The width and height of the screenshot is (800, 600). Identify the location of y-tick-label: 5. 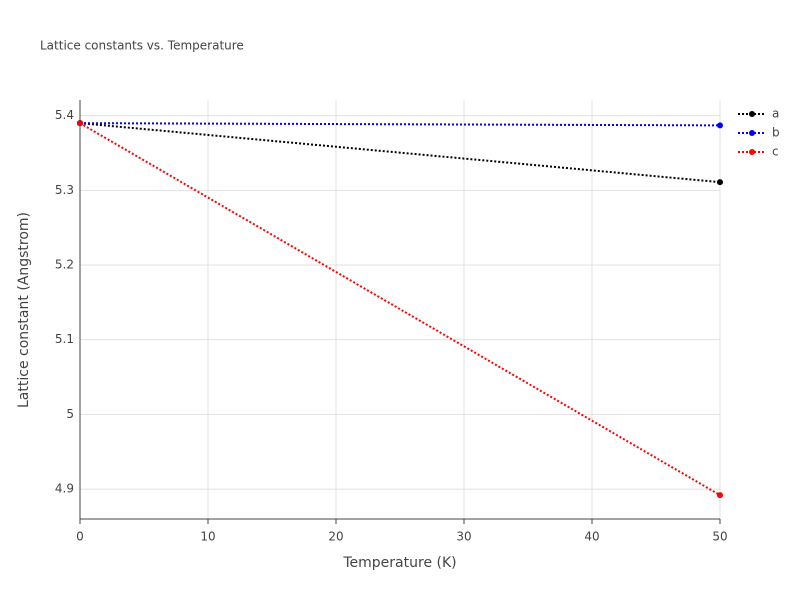
(70, 414).